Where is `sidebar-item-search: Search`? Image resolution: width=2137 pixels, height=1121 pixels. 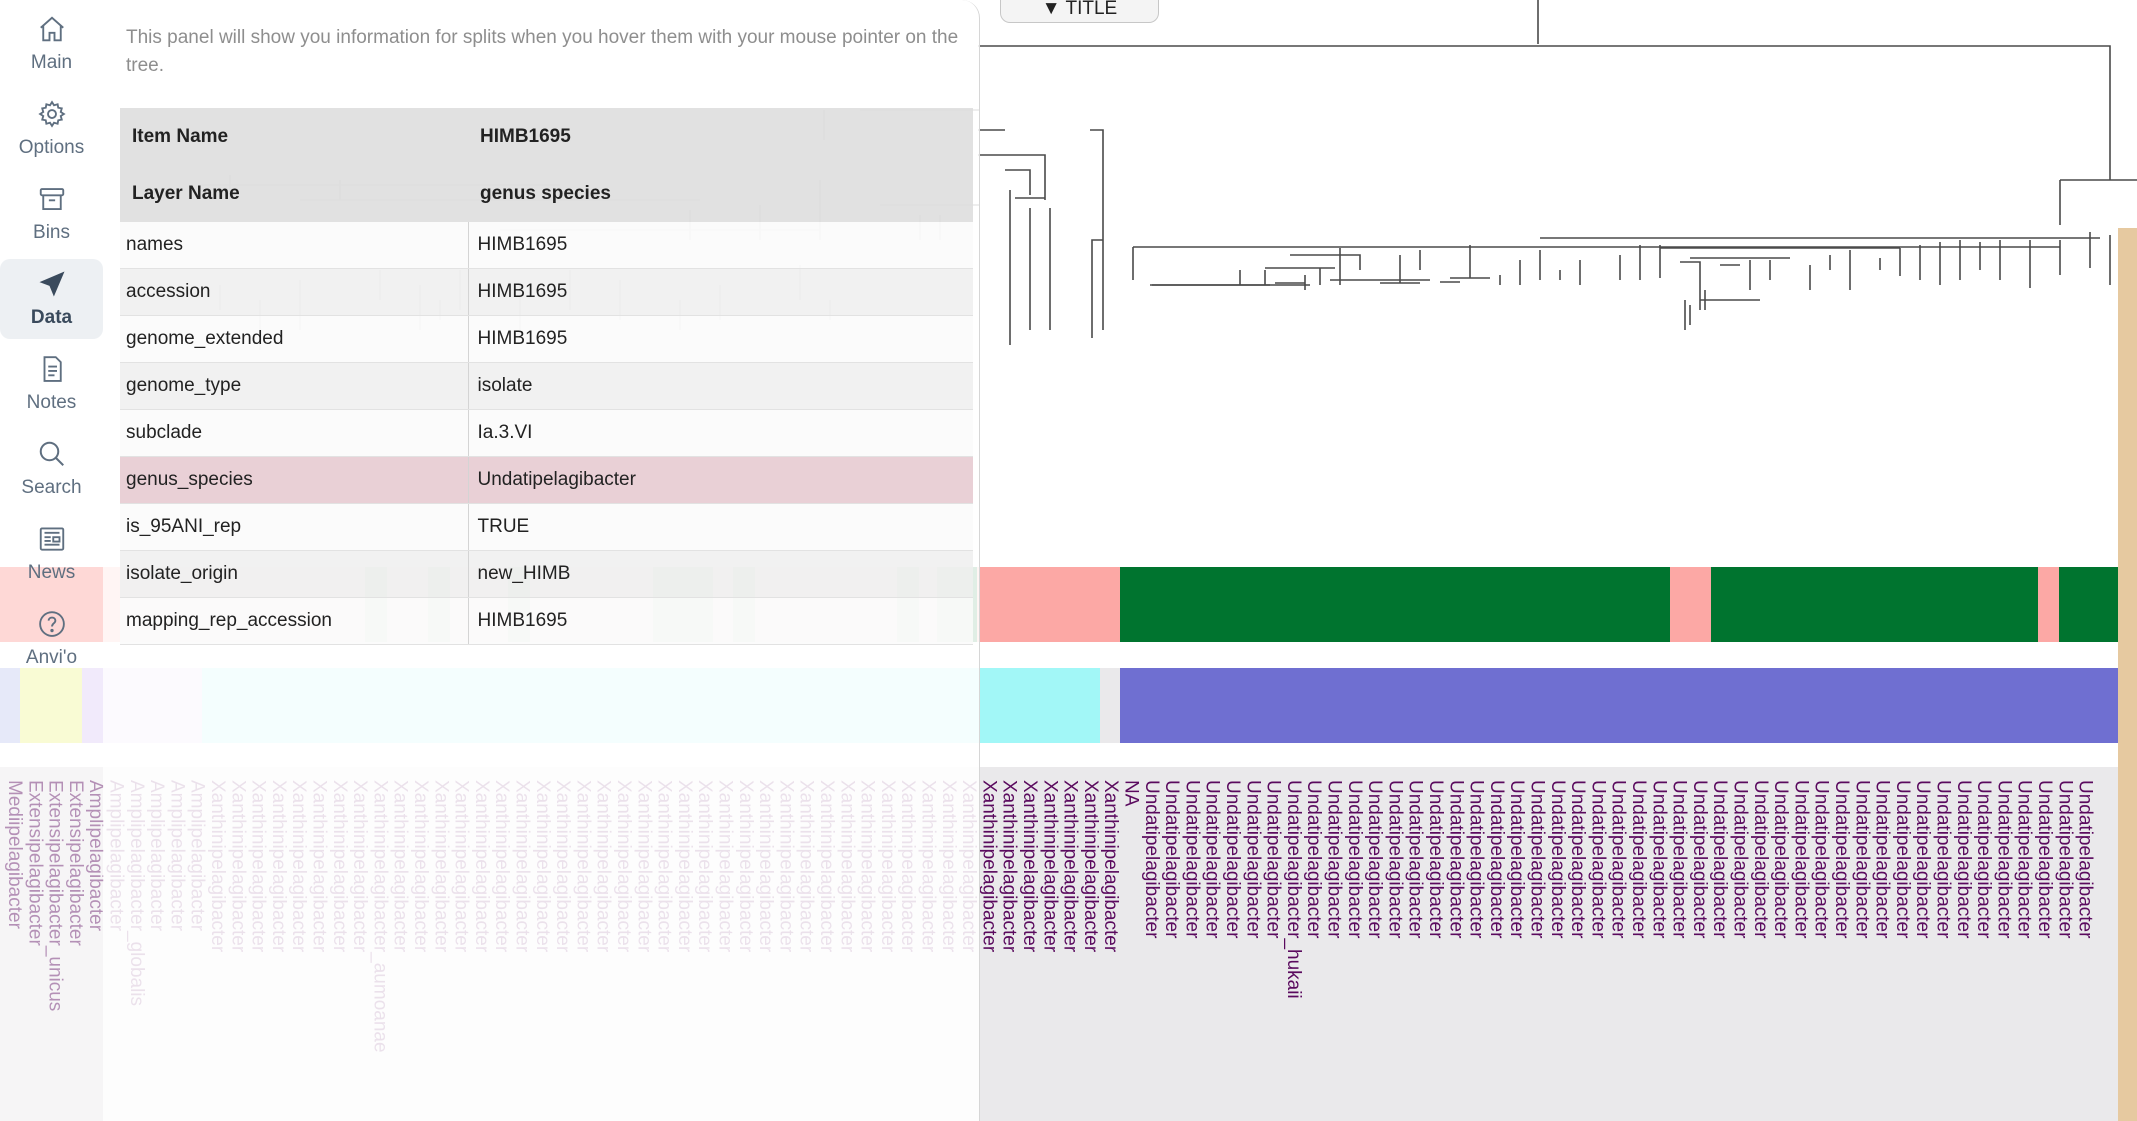 sidebar-item-search: Search is located at coordinates (51, 469).